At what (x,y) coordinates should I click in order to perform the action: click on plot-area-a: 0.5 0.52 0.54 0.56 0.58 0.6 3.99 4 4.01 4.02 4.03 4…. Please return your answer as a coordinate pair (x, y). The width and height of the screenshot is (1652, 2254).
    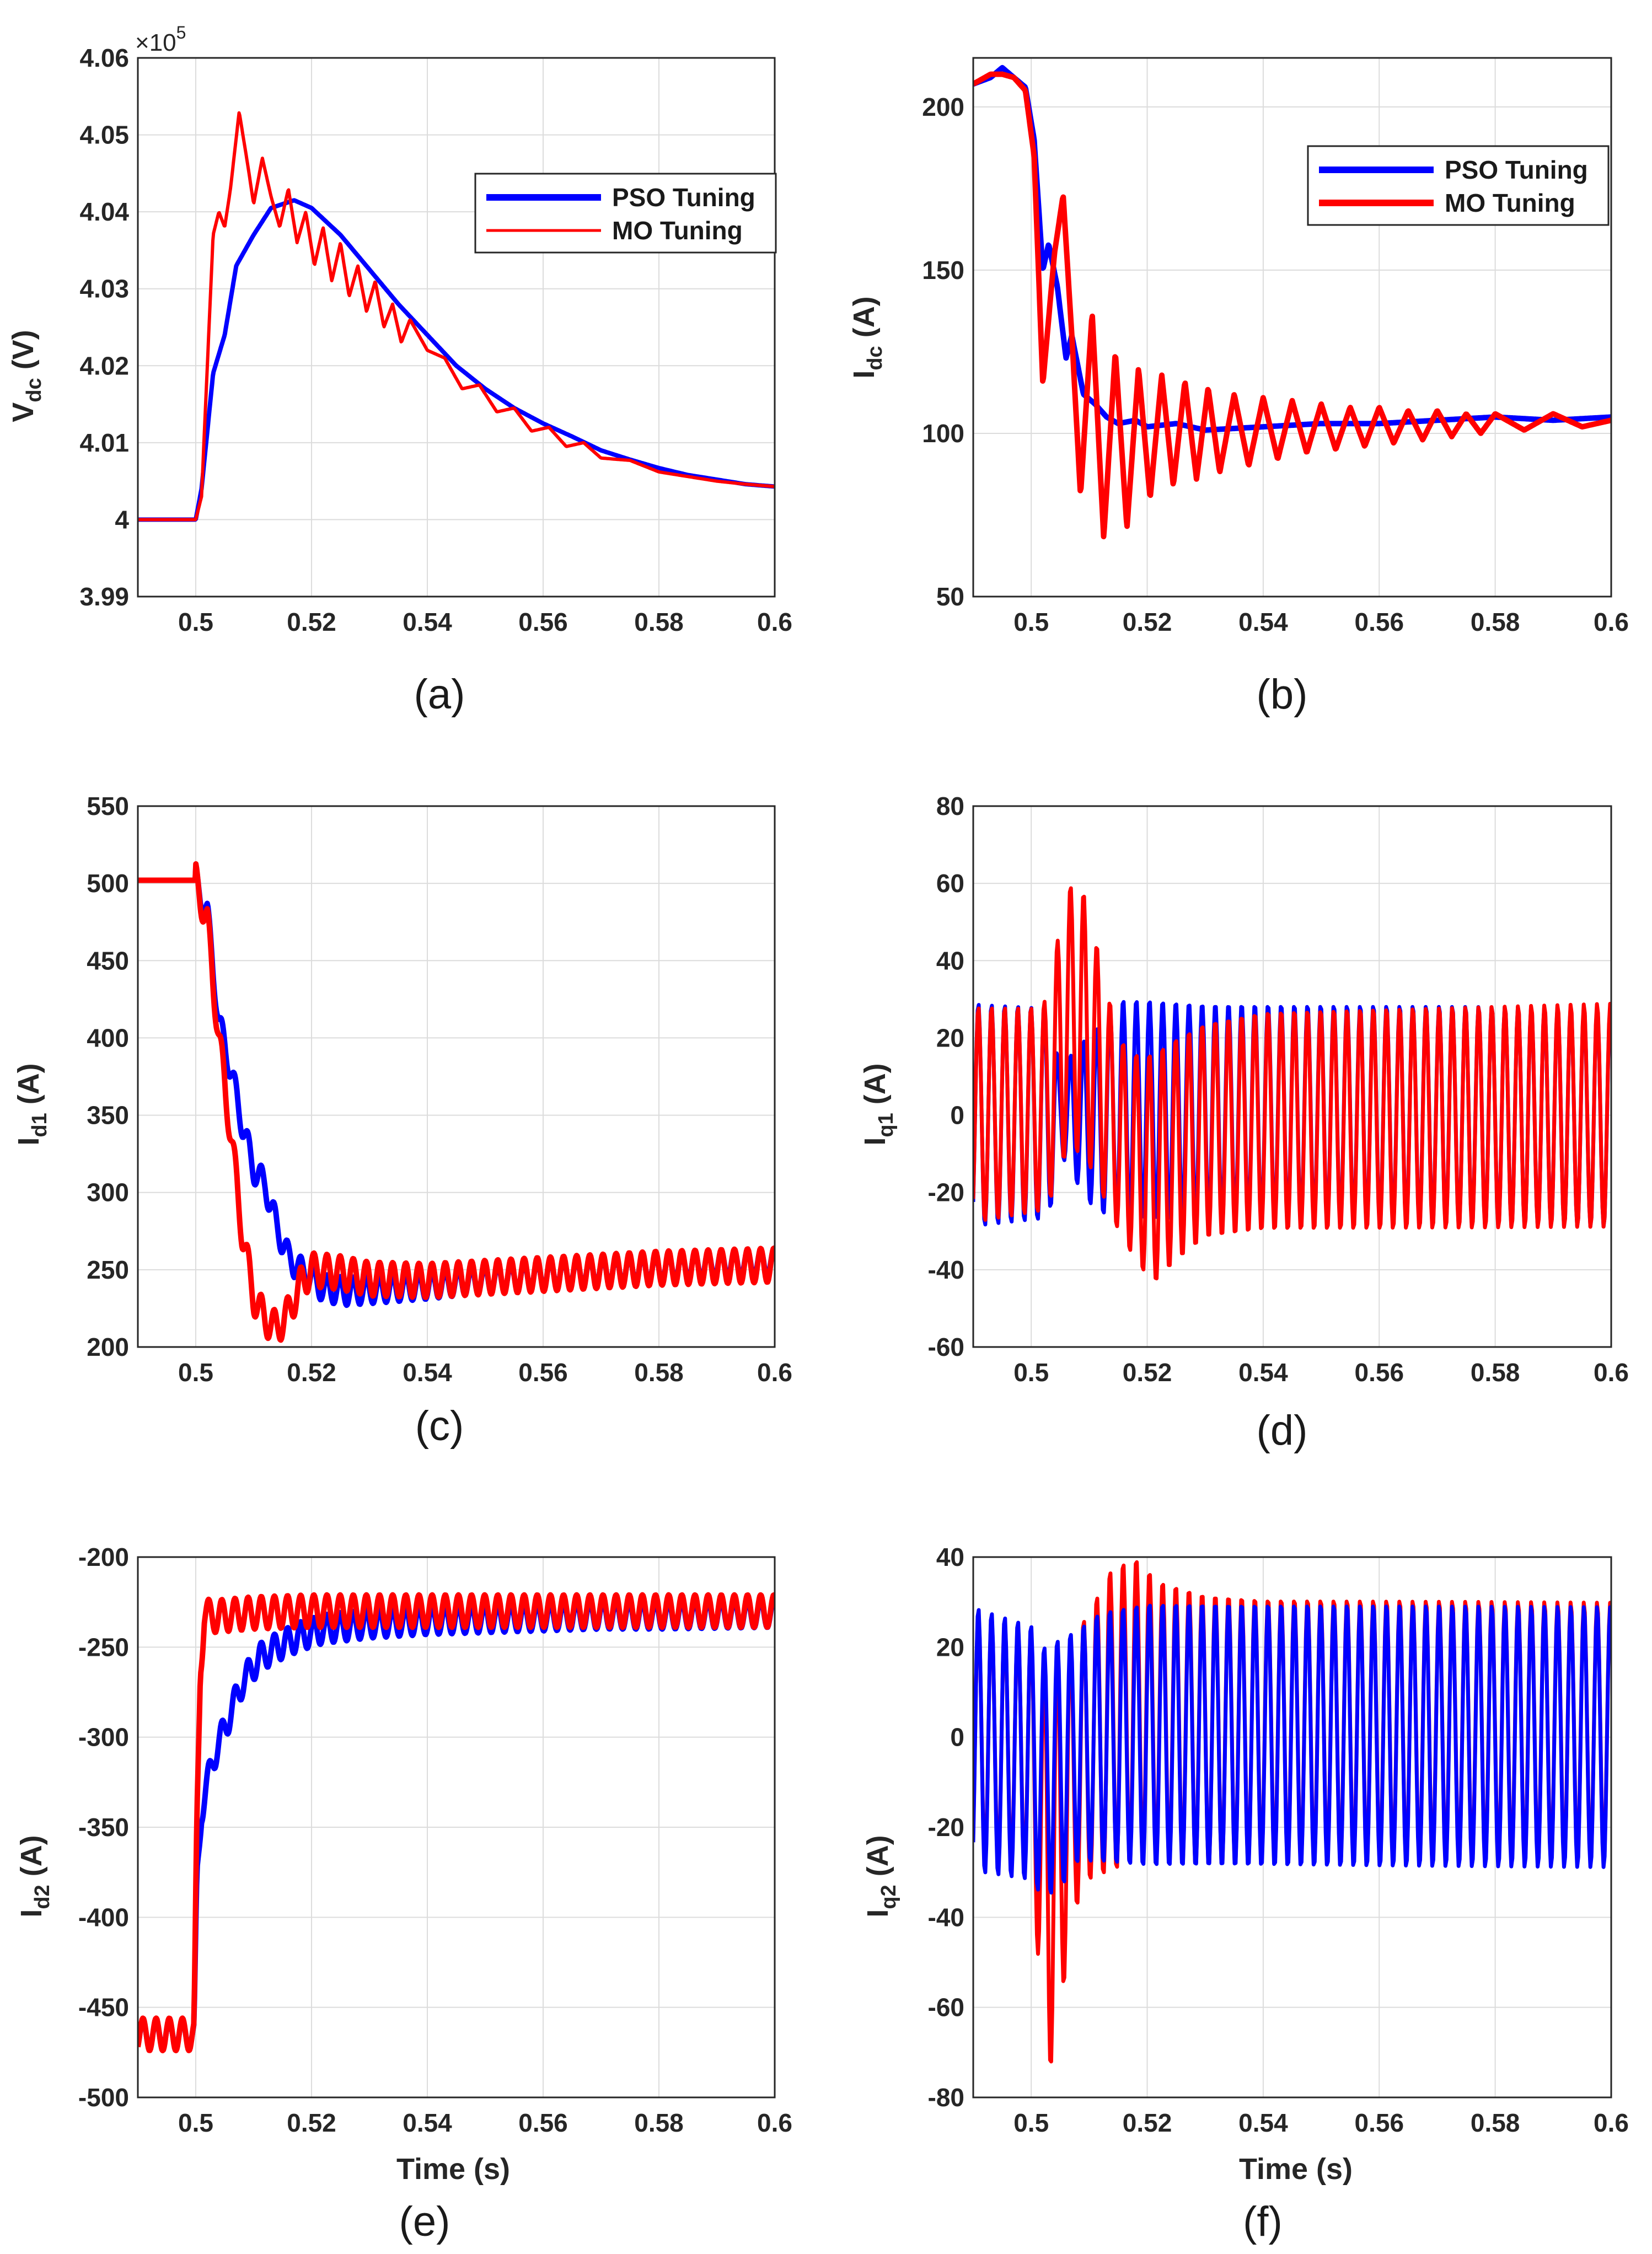
    Looking at the image, I should click on (435, 340).